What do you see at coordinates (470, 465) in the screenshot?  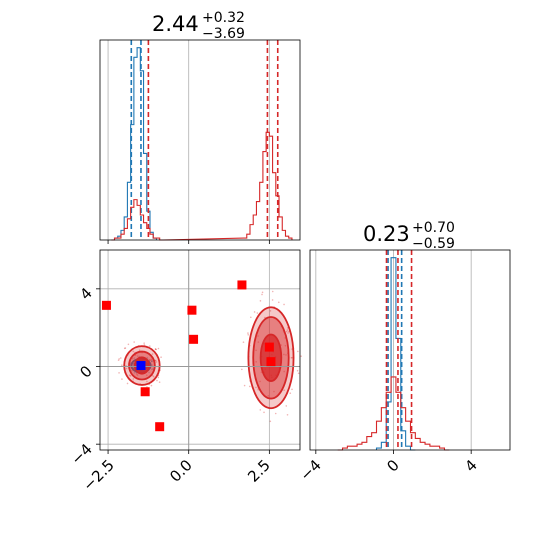 I see `x2-tick-label-2: 4` at bounding box center [470, 465].